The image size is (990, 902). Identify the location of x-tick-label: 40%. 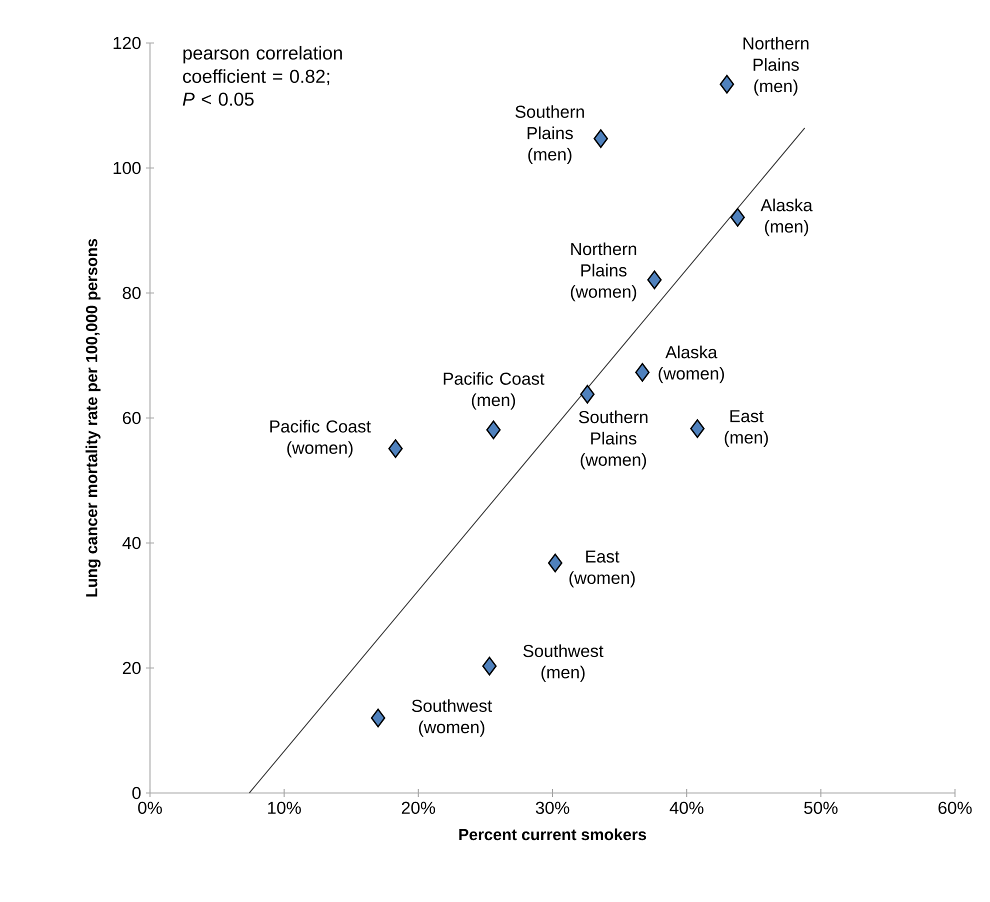
(687, 808).